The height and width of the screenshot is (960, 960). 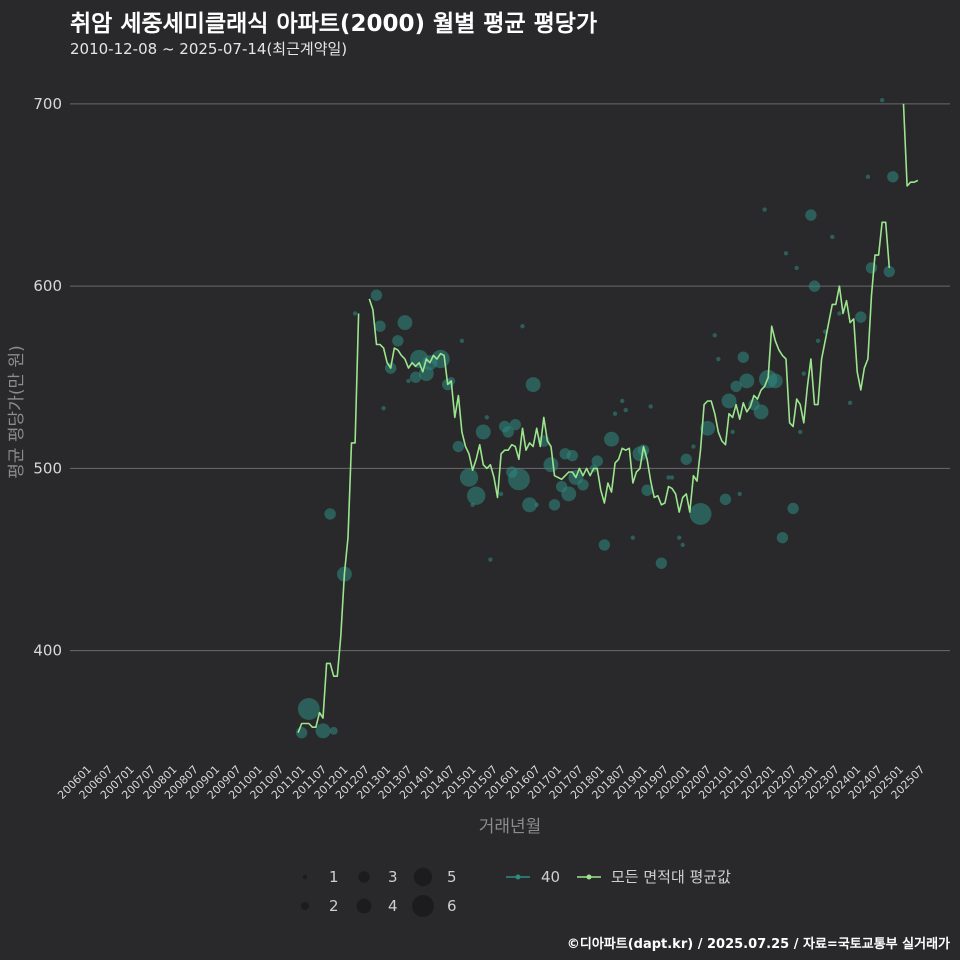 What do you see at coordinates (47, 104) in the screenshot?
I see `y-tick-label: 700` at bounding box center [47, 104].